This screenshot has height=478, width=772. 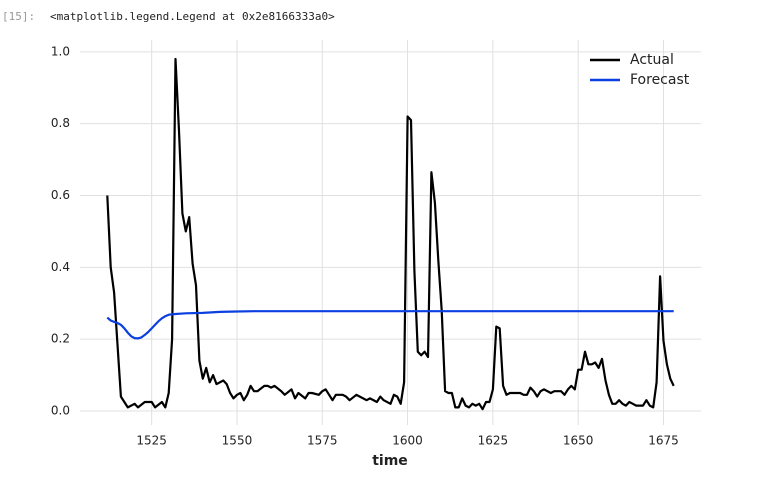 What do you see at coordinates (237, 441) in the screenshot?
I see `x-tick-label: 1550` at bounding box center [237, 441].